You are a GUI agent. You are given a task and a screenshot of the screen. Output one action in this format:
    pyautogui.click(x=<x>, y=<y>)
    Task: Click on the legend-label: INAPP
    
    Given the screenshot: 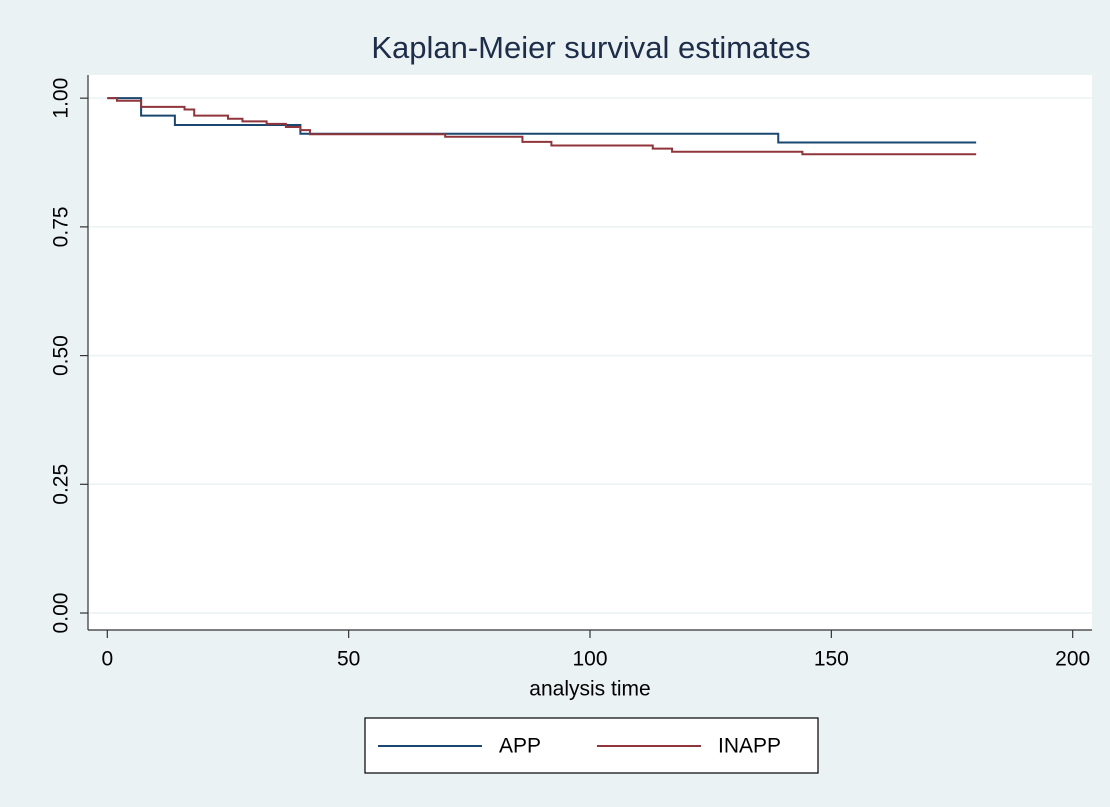 What is the action you would take?
    pyautogui.click(x=749, y=746)
    